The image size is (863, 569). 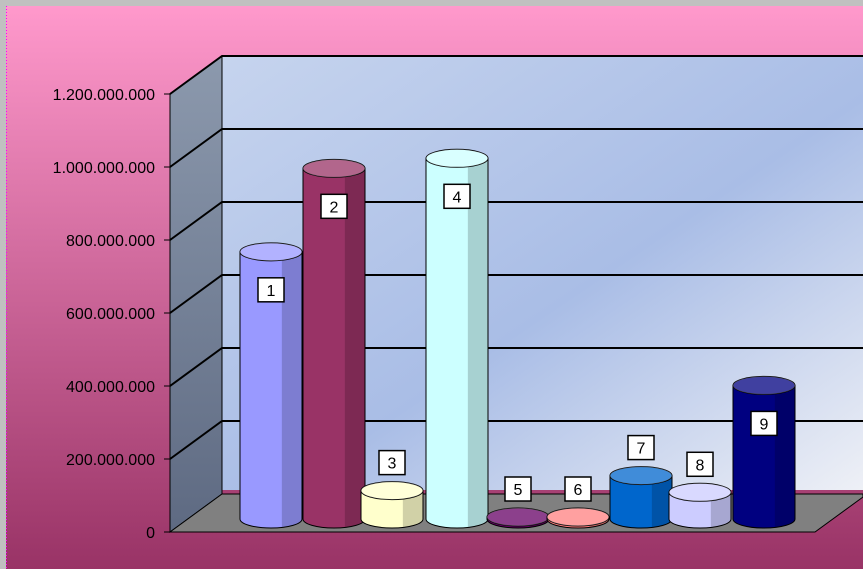 I want to click on data-label: 1, so click(x=271, y=291).